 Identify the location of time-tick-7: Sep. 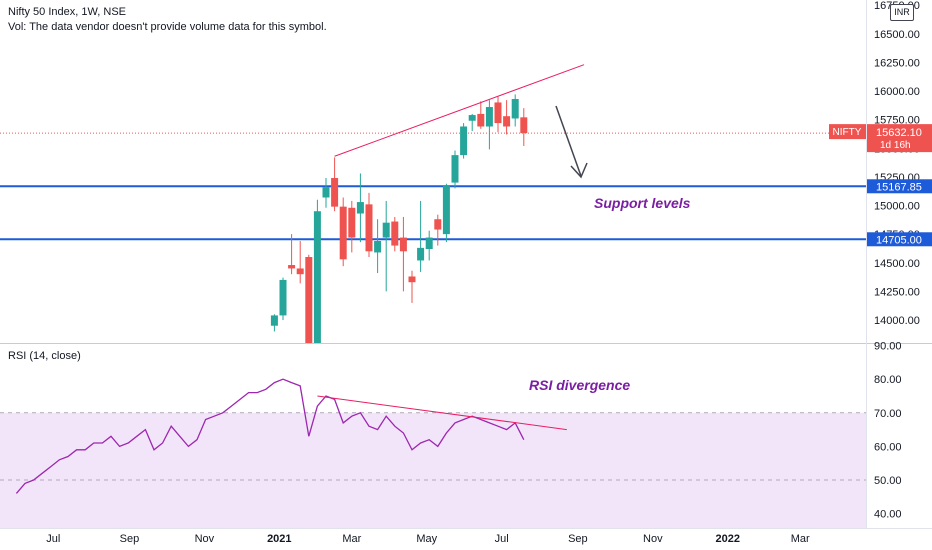
(578, 539).